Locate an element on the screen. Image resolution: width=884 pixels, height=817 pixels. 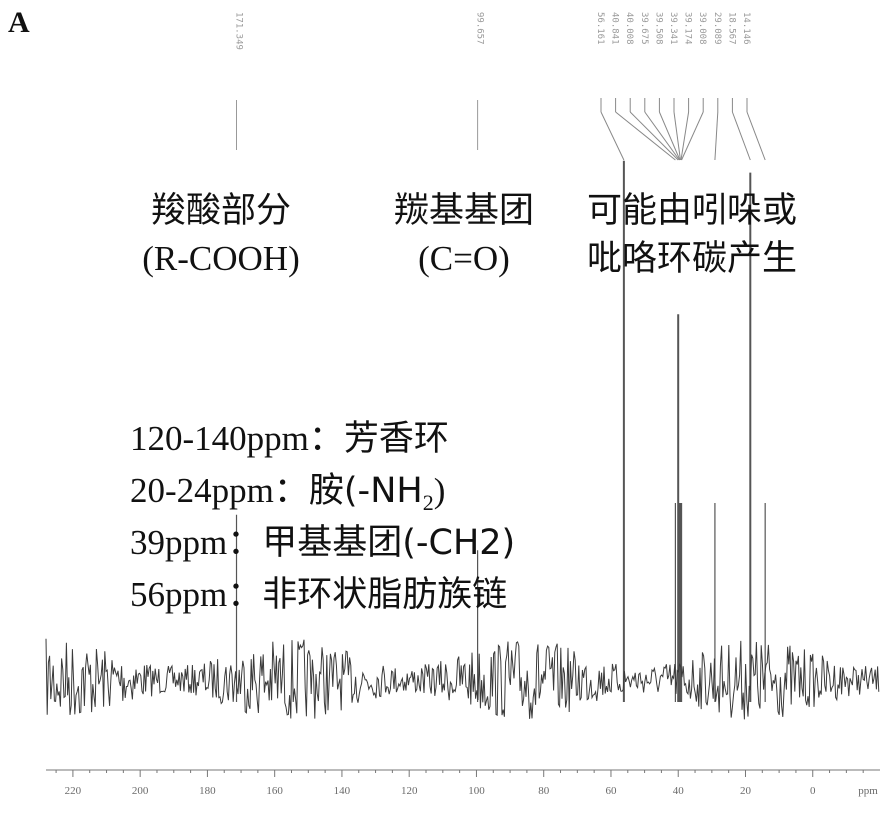
peak-40-008-connector is located at coordinates (654, 136).